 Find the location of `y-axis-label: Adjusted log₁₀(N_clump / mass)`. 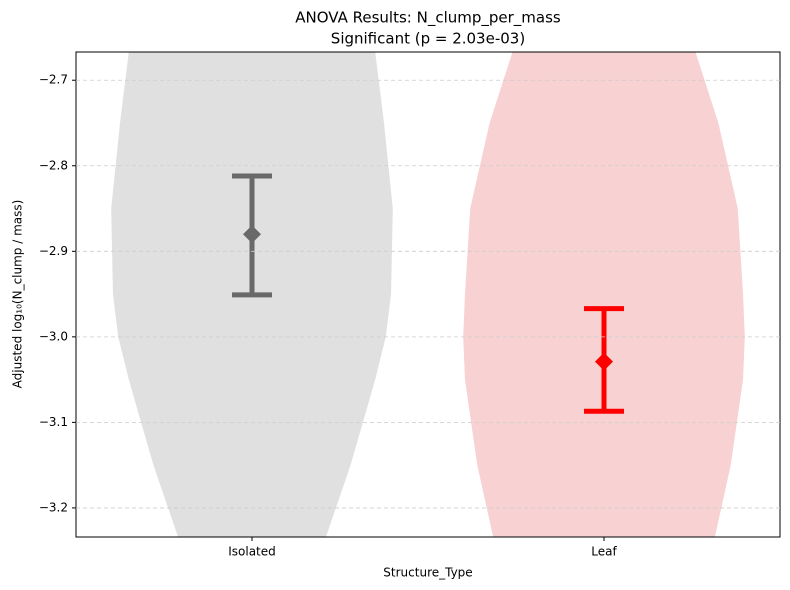

y-axis-label: Adjusted log₁₀(N_clump / mass) is located at coordinates (18, 294).